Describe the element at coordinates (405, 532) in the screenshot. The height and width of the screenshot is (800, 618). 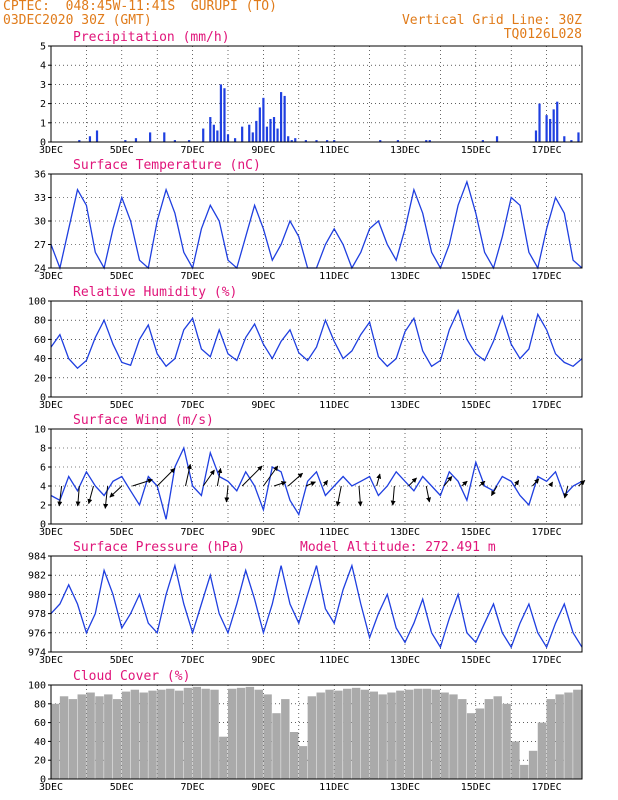
I see `wind-xtick-label: 13DEC` at that location.